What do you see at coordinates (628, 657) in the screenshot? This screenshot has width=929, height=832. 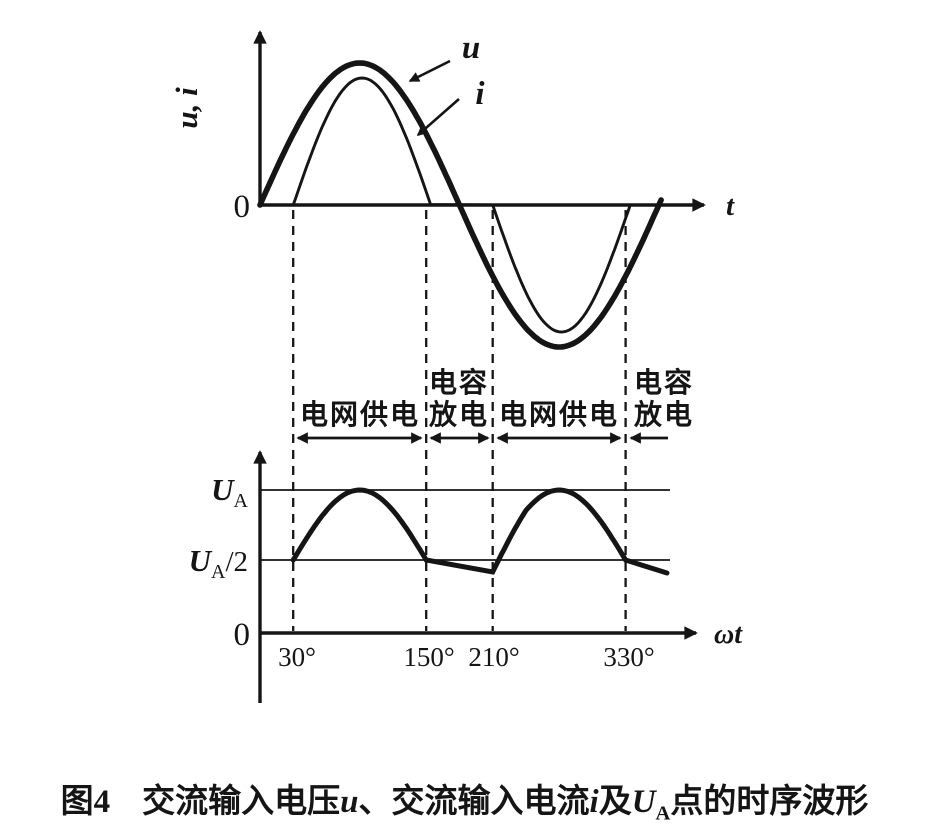 I see `tick-label-330deg: 330°` at bounding box center [628, 657].